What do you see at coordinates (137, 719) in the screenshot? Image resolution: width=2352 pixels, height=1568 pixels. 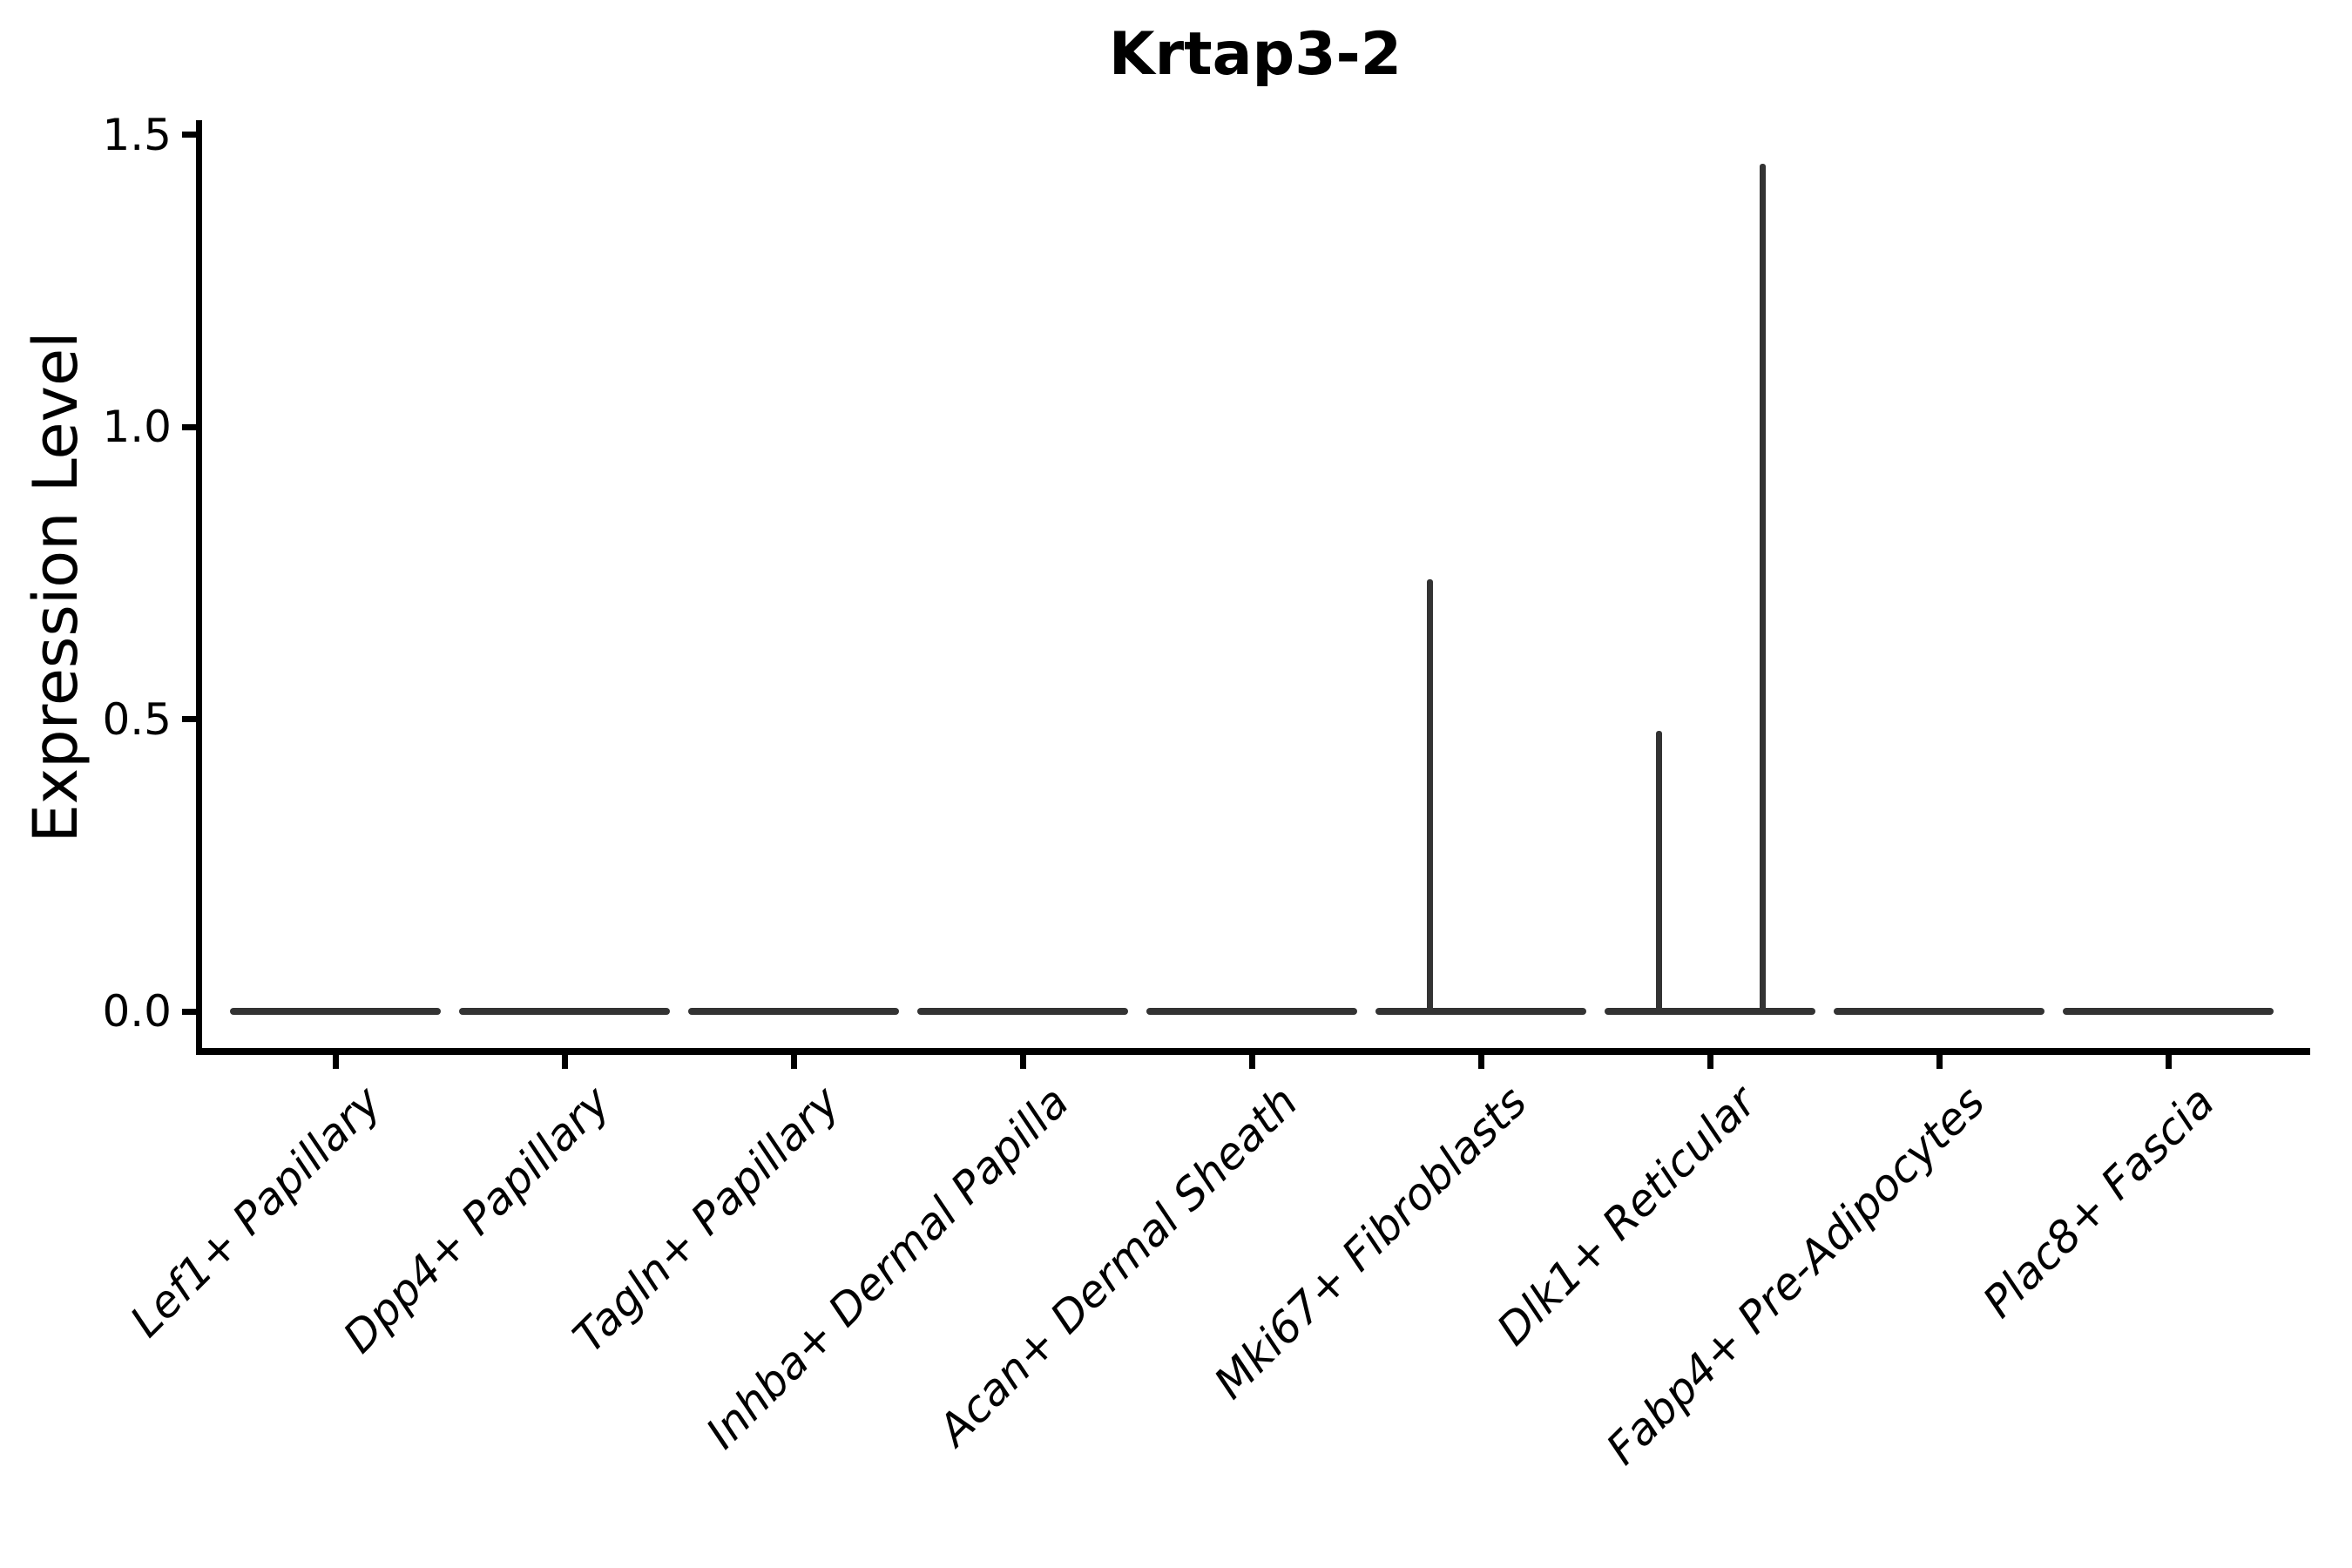 I see `y-tick-label: 0.5` at bounding box center [137, 719].